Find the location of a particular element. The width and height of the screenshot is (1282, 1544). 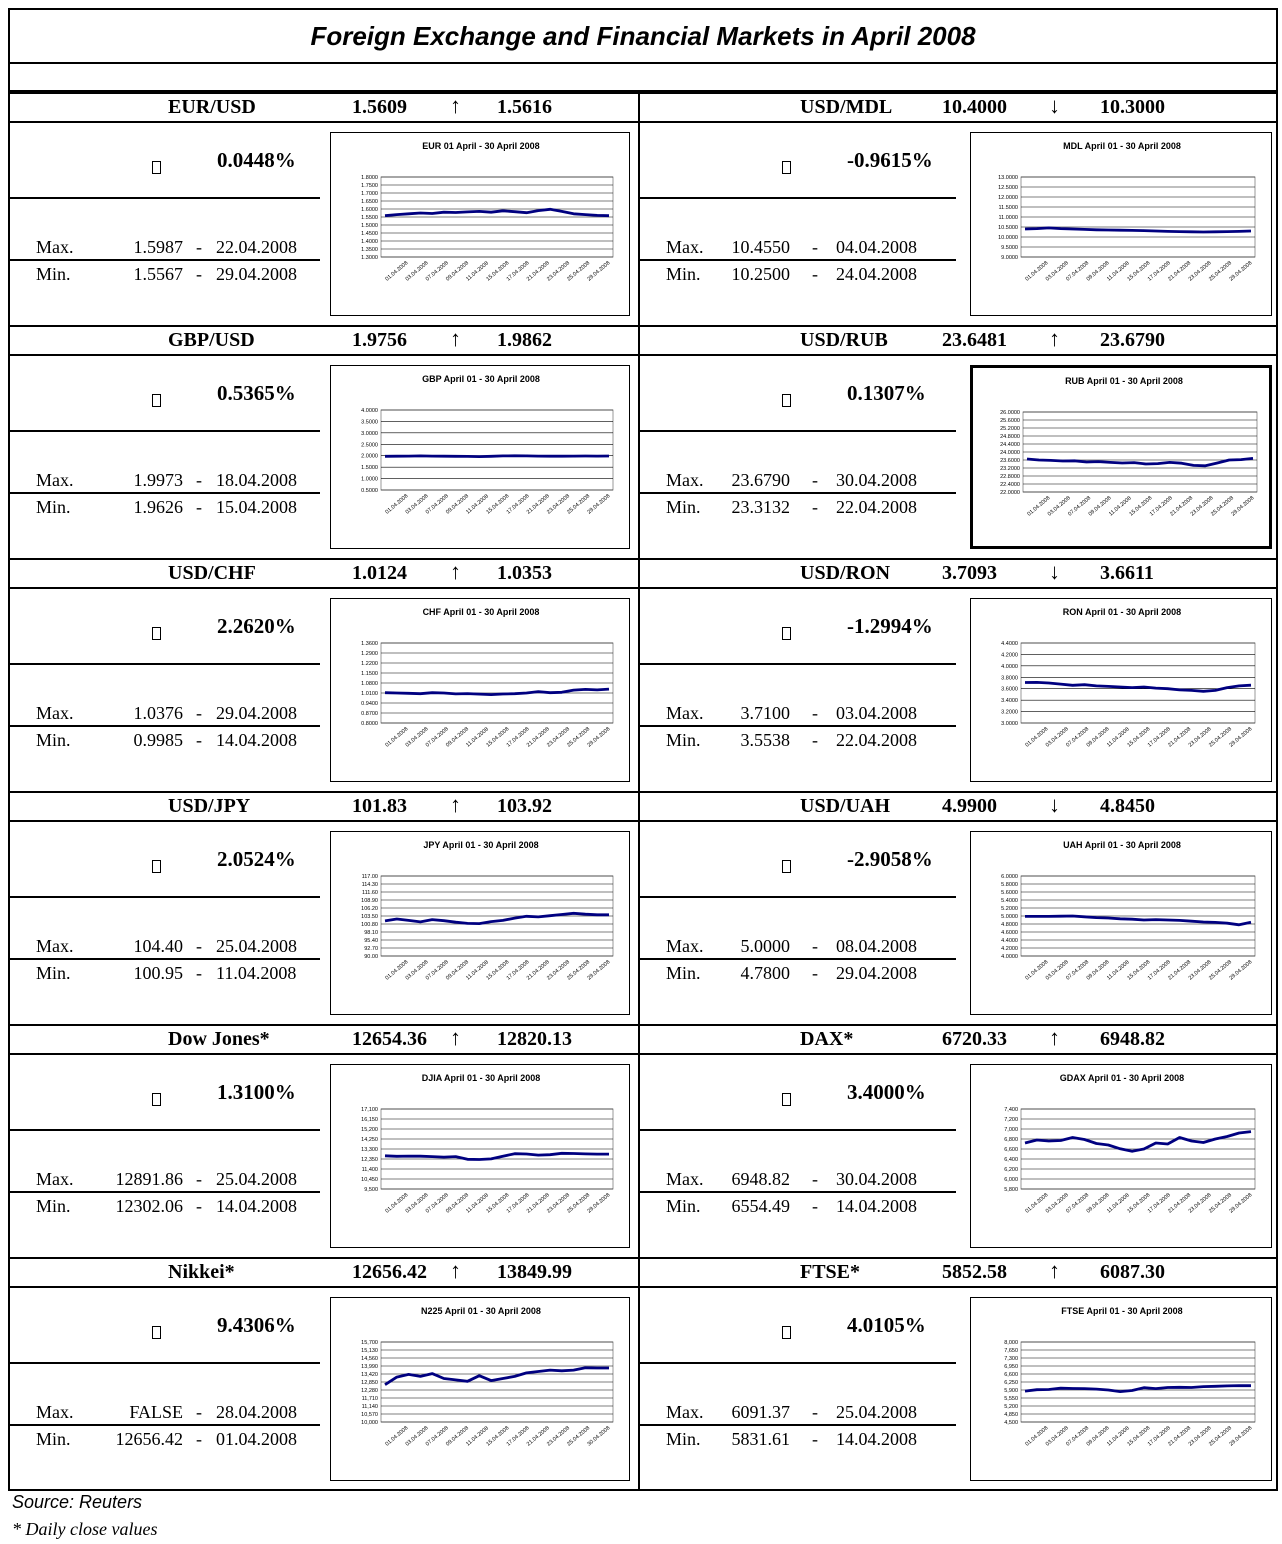

max-date: 29.04.2008 is located at coordinates (256, 713).